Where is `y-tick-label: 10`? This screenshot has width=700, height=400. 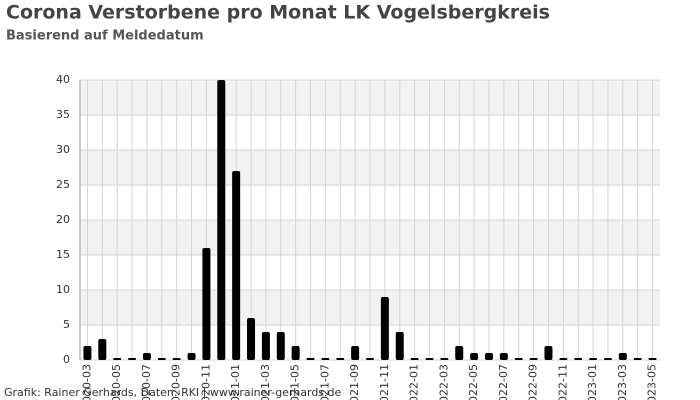
y-tick-label: 10 is located at coordinates (63, 289).